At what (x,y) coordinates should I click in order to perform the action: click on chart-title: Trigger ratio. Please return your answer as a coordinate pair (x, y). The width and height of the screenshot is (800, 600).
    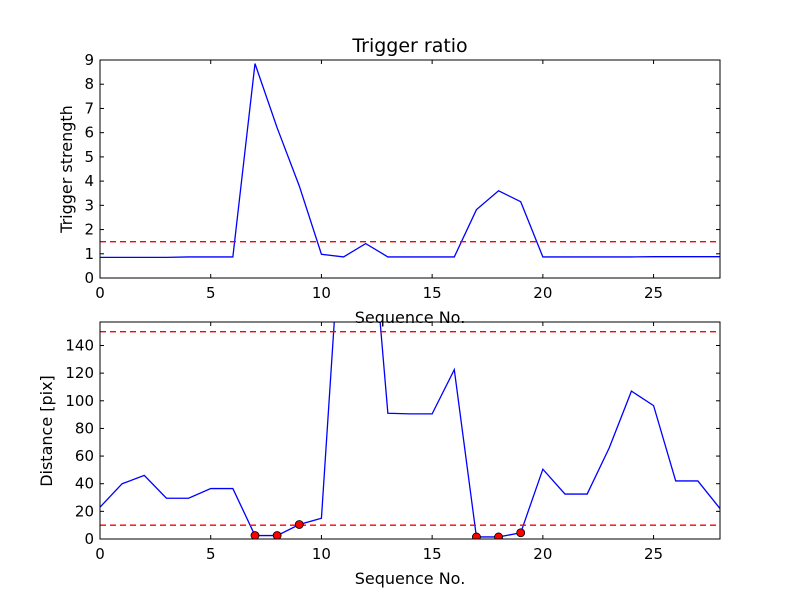
    Looking at the image, I should click on (409, 46).